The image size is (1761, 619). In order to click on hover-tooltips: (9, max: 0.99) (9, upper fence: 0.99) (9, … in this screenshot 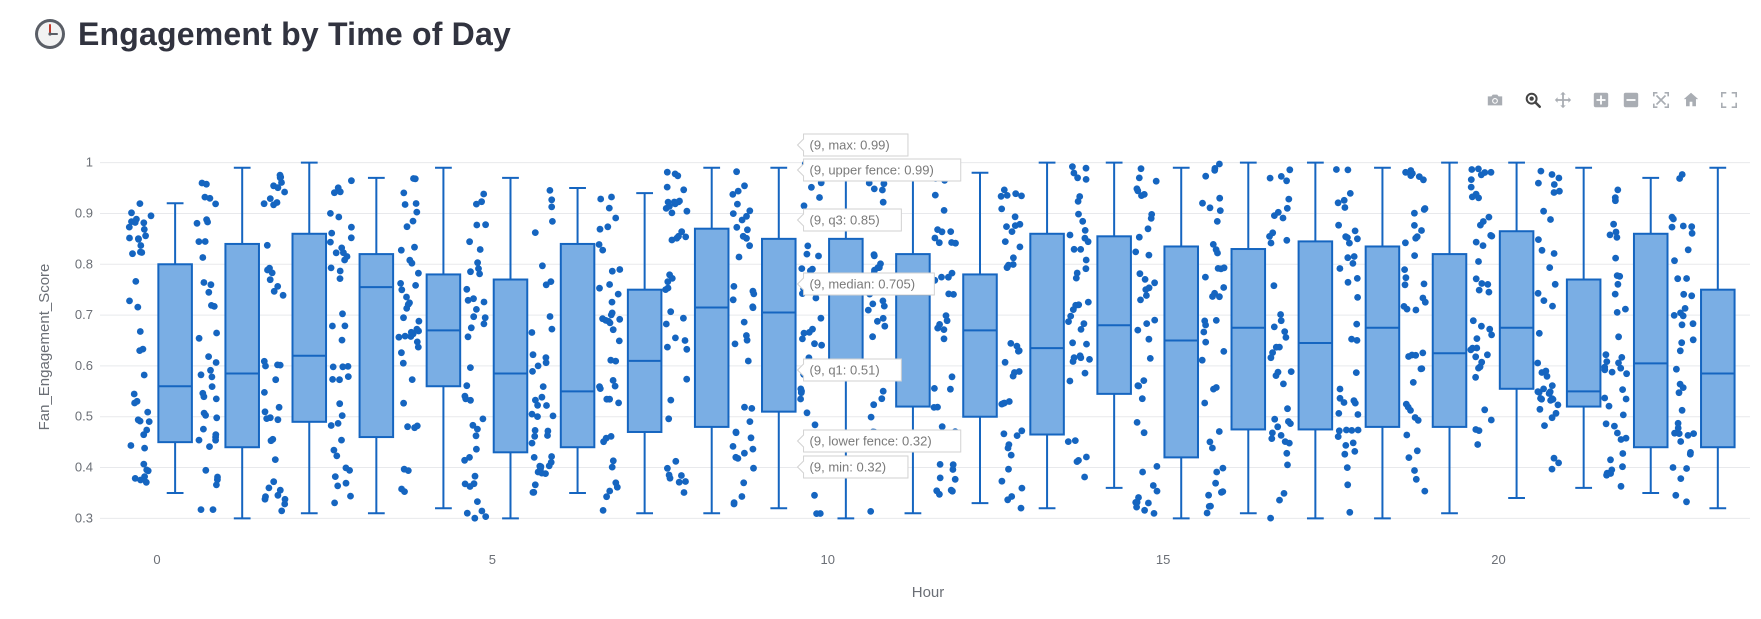, I will do `click(879, 306)`.